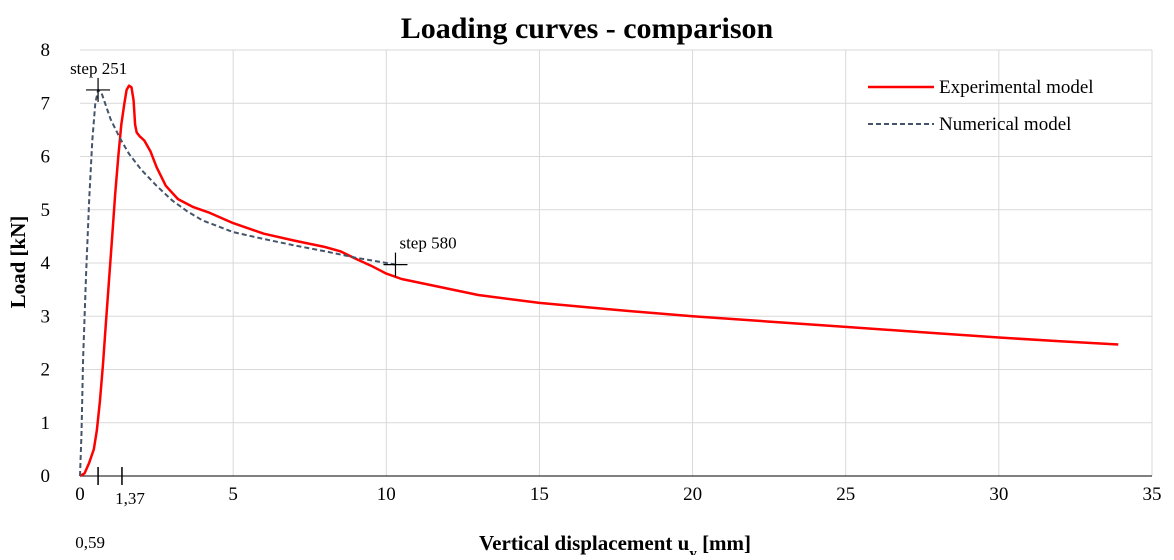  What do you see at coordinates (845, 494) in the screenshot?
I see `x-tick-label: 25` at bounding box center [845, 494].